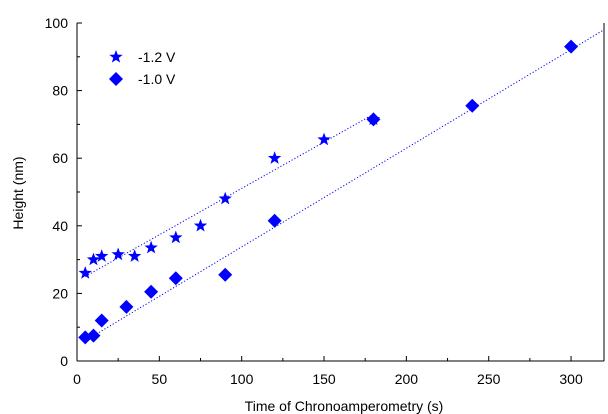 This screenshot has width=608, height=414. Describe the element at coordinates (60, 293) in the screenshot. I see `y-tick-label: 20` at that location.